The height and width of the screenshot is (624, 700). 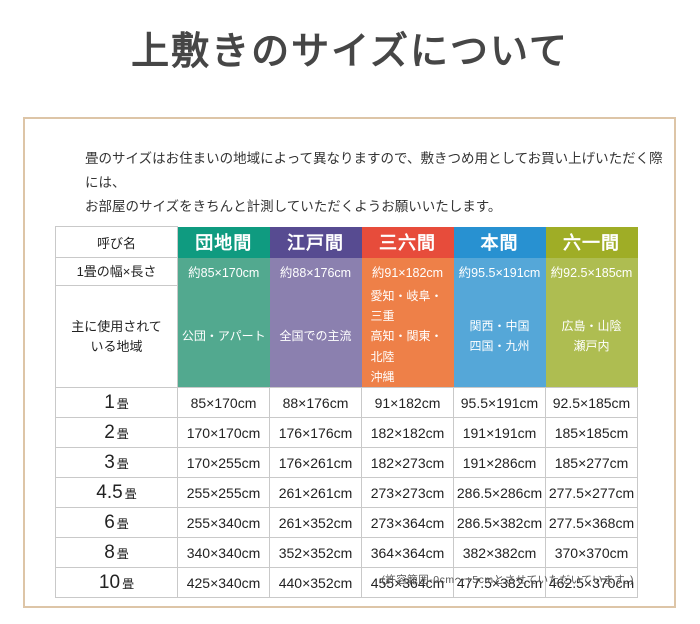 I want to click on mat-count: 8, so click(x=109, y=552).